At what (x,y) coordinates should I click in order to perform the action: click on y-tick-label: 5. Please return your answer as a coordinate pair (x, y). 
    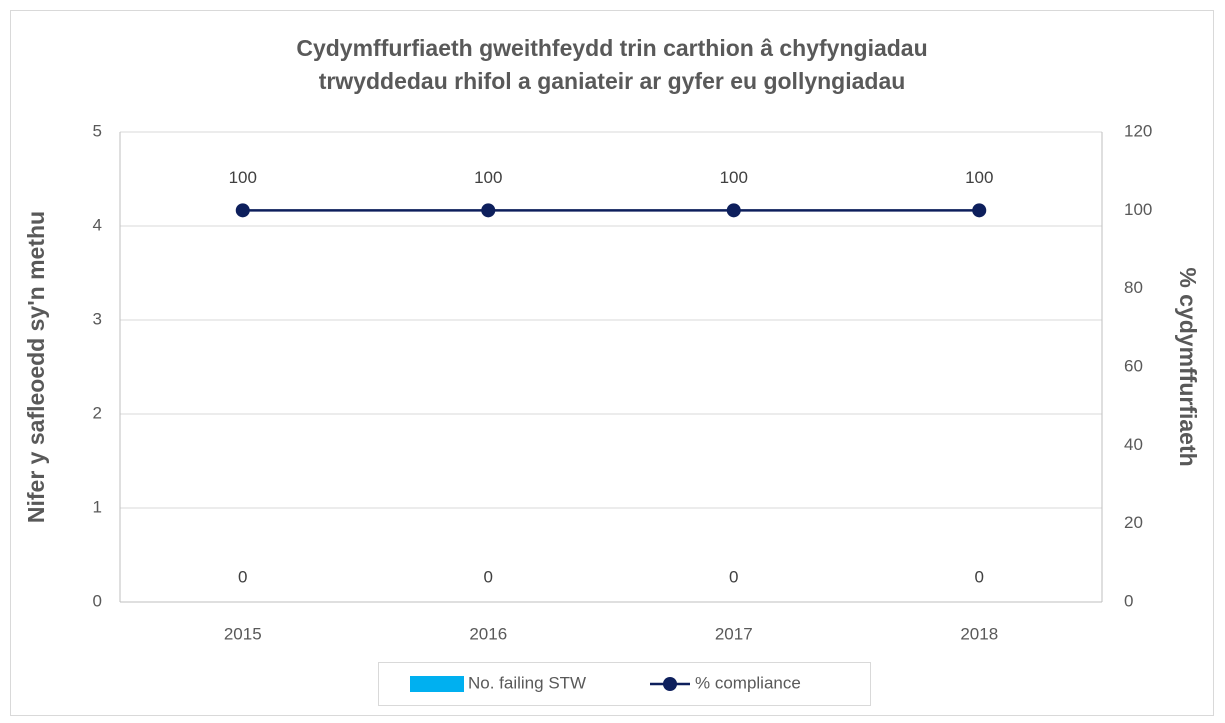
    Looking at the image, I should click on (97, 130).